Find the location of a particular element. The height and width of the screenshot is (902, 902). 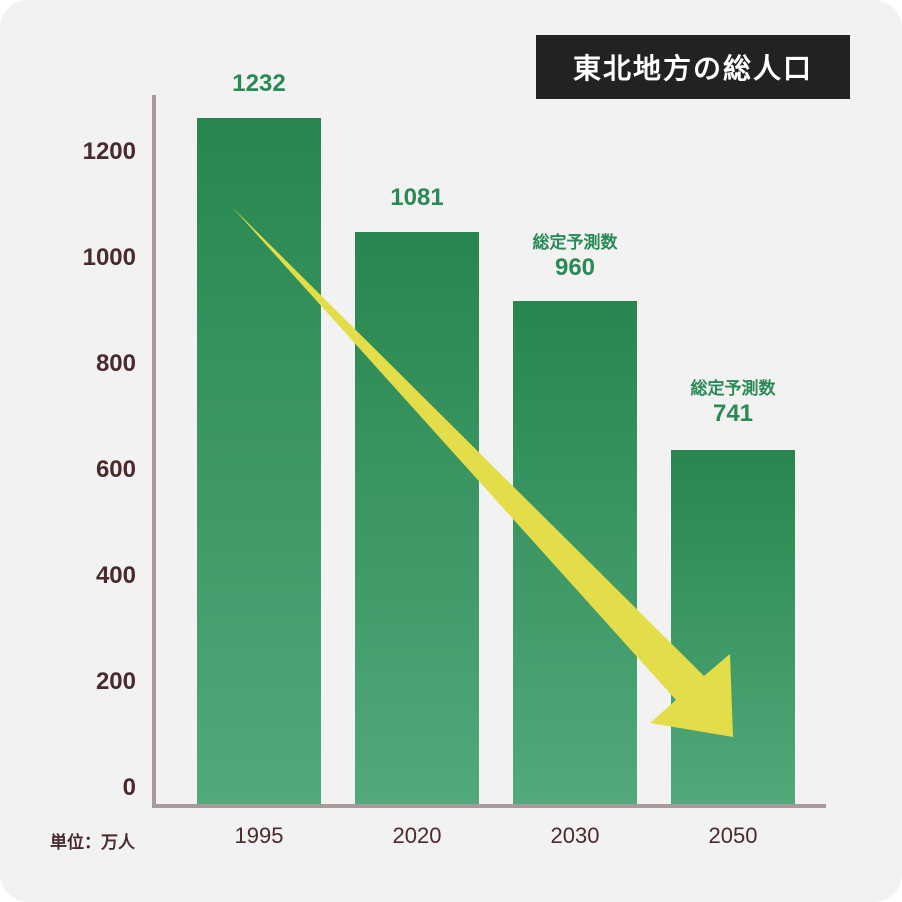

y-tick-1200: 1200 is located at coordinates (109, 151).